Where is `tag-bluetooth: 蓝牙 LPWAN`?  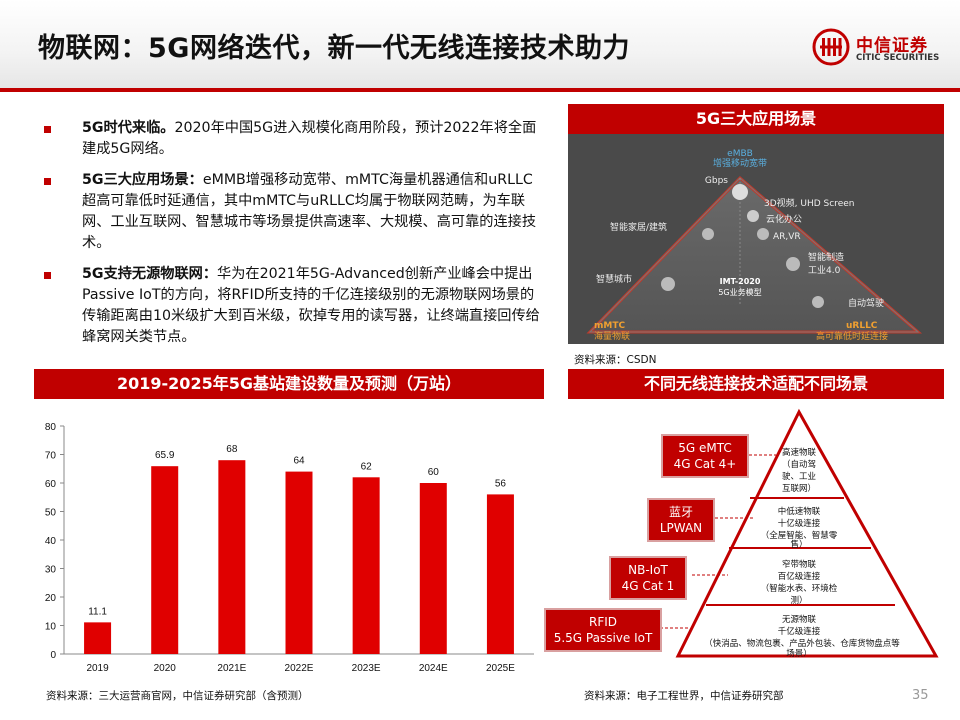 tag-bluetooth: 蓝牙 LPWAN is located at coordinates (681, 520).